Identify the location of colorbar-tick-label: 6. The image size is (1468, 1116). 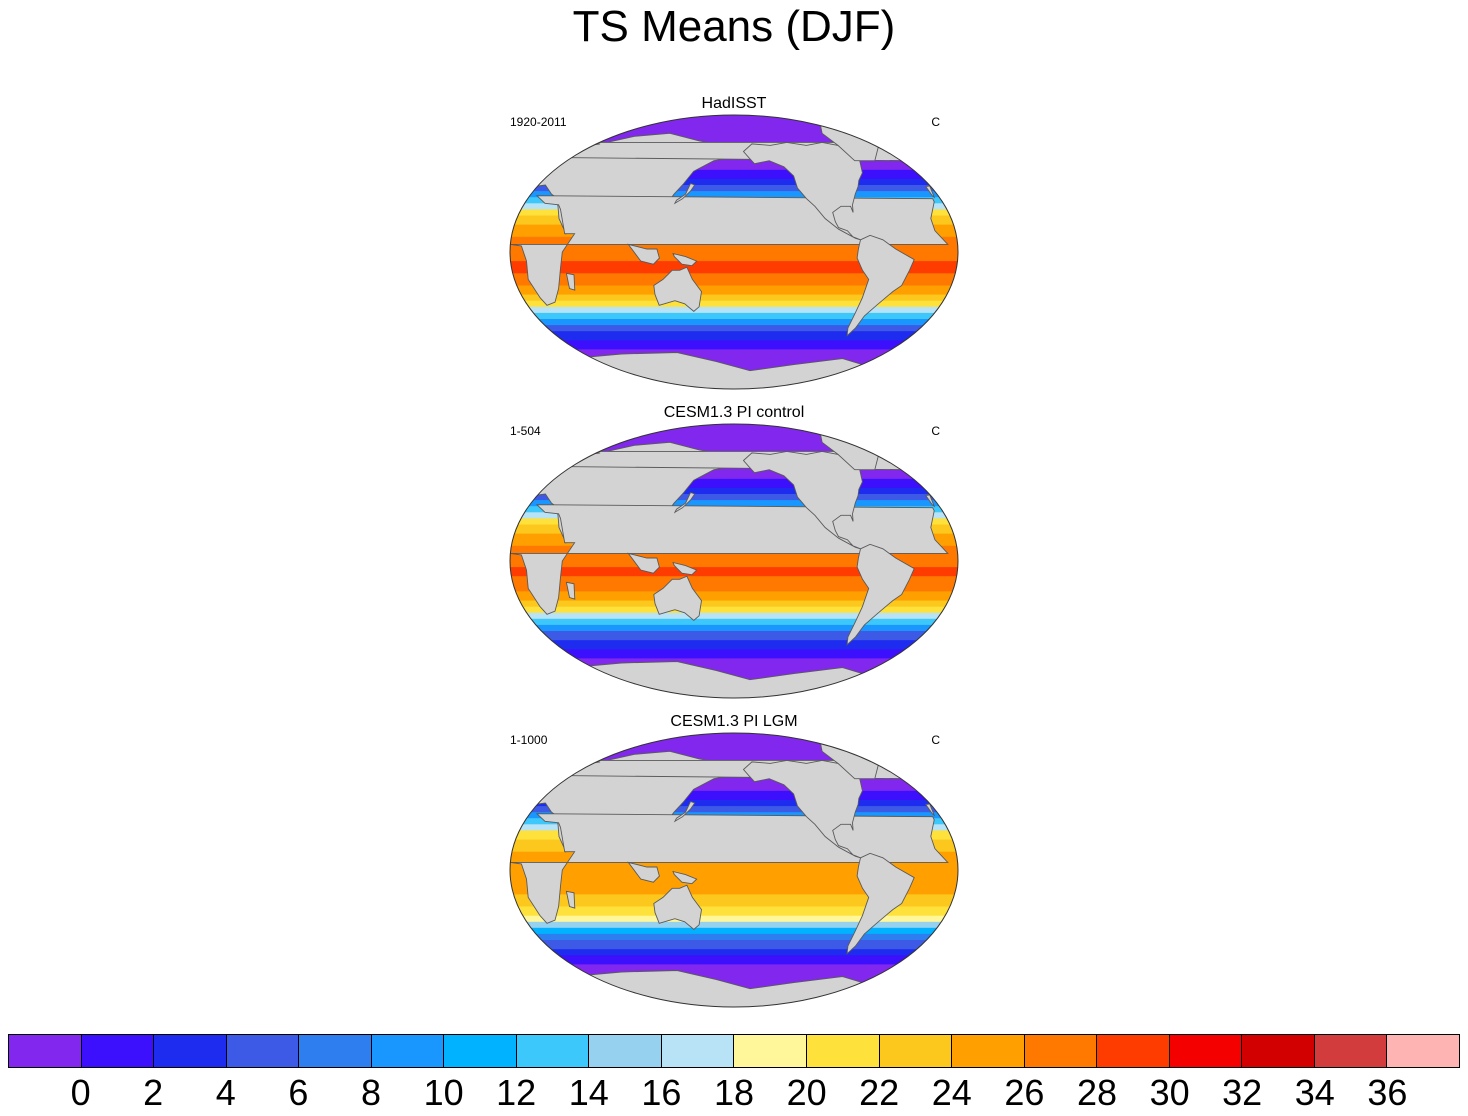
(298, 1092).